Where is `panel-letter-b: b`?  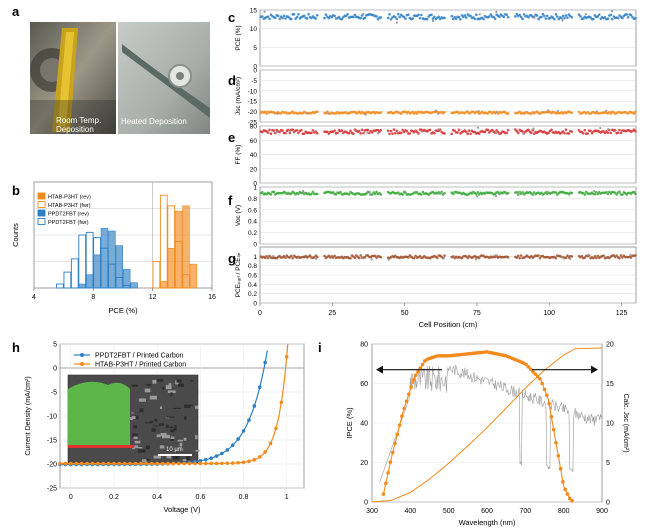
panel-letter-b: b is located at coordinates (16, 190).